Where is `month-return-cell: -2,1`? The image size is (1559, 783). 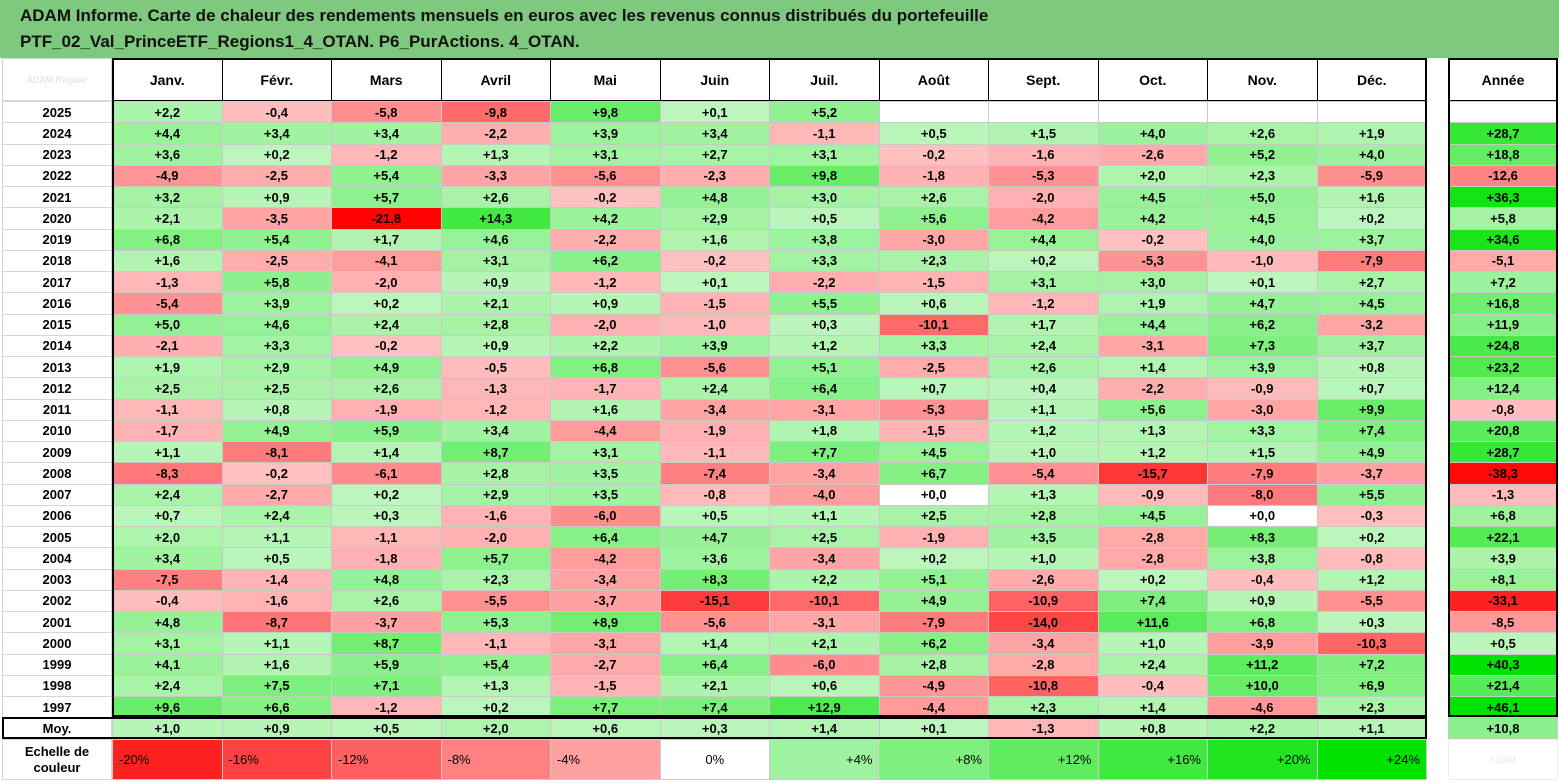 month-return-cell: -2,1 is located at coordinates (167, 345).